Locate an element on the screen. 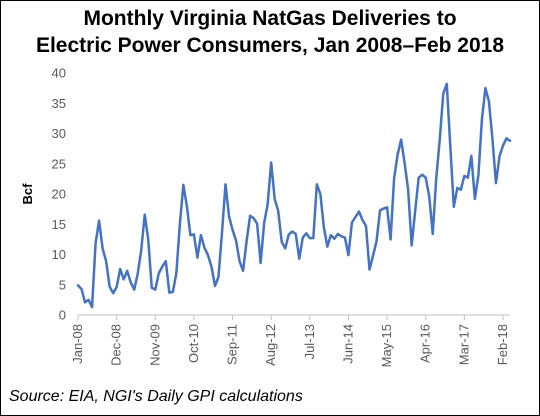 The height and width of the screenshot is (416, 540). x-tick-label: Feb-18 is located at coordinates (502, 344).